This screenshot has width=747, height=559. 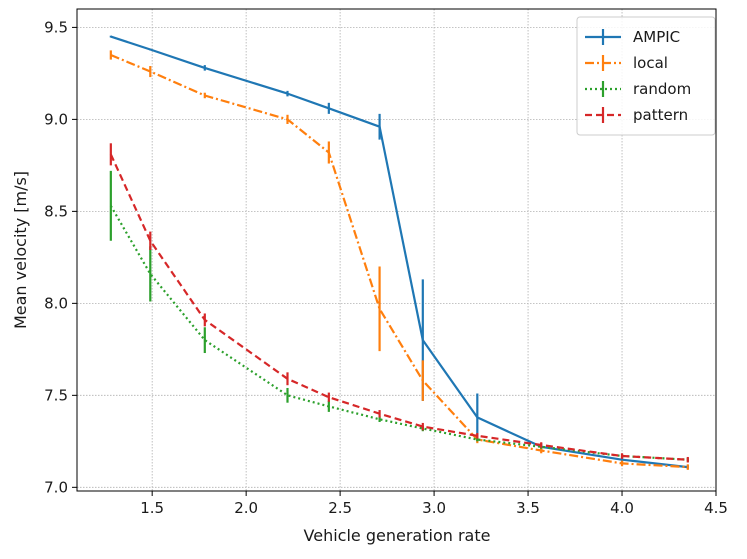 I want to click on x-tick-label: 3.5, so click(x=528, y=508).